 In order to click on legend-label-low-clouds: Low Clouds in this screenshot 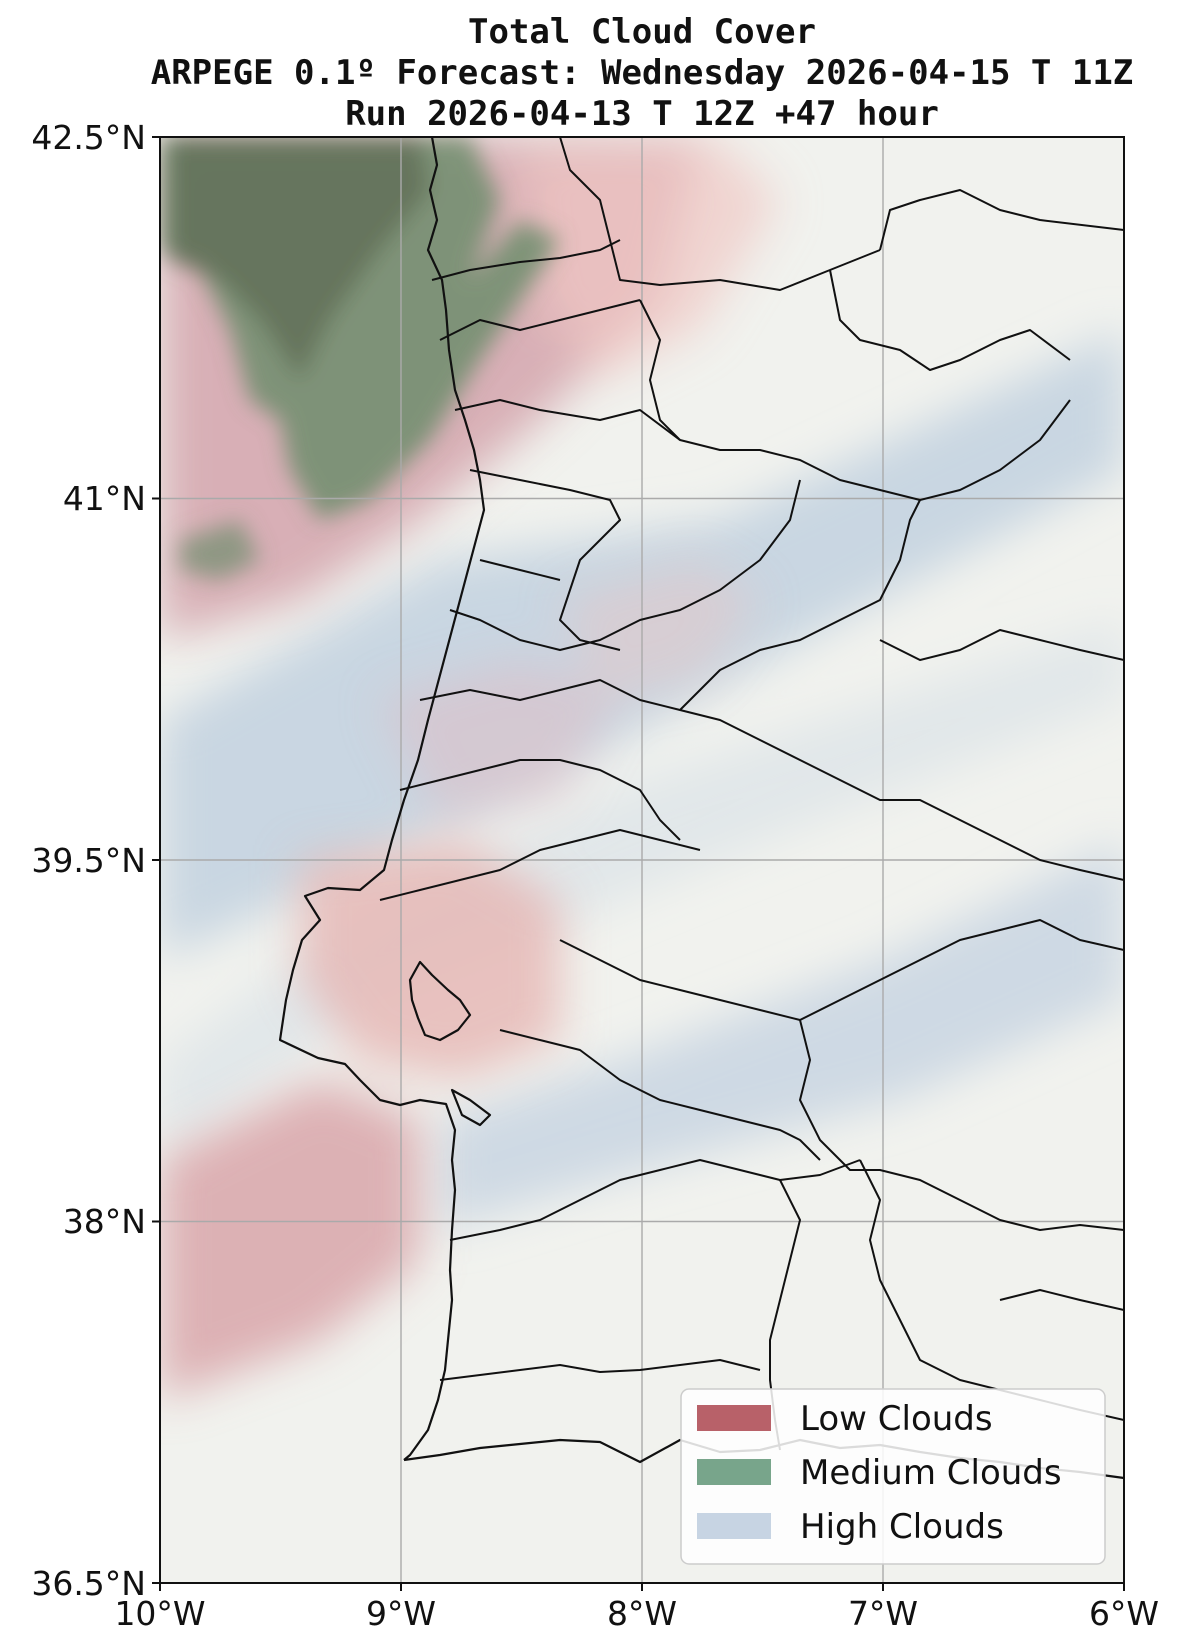, I will do `click(896, 1419)`.